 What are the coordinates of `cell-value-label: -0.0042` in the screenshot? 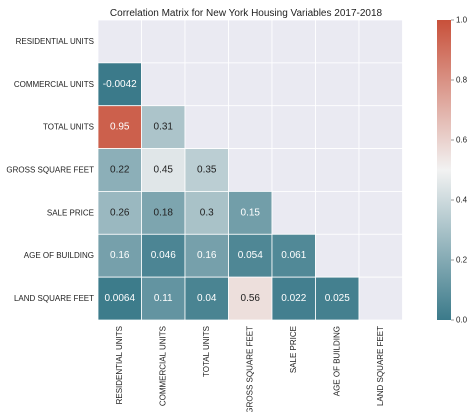 It's located at (120, 84).